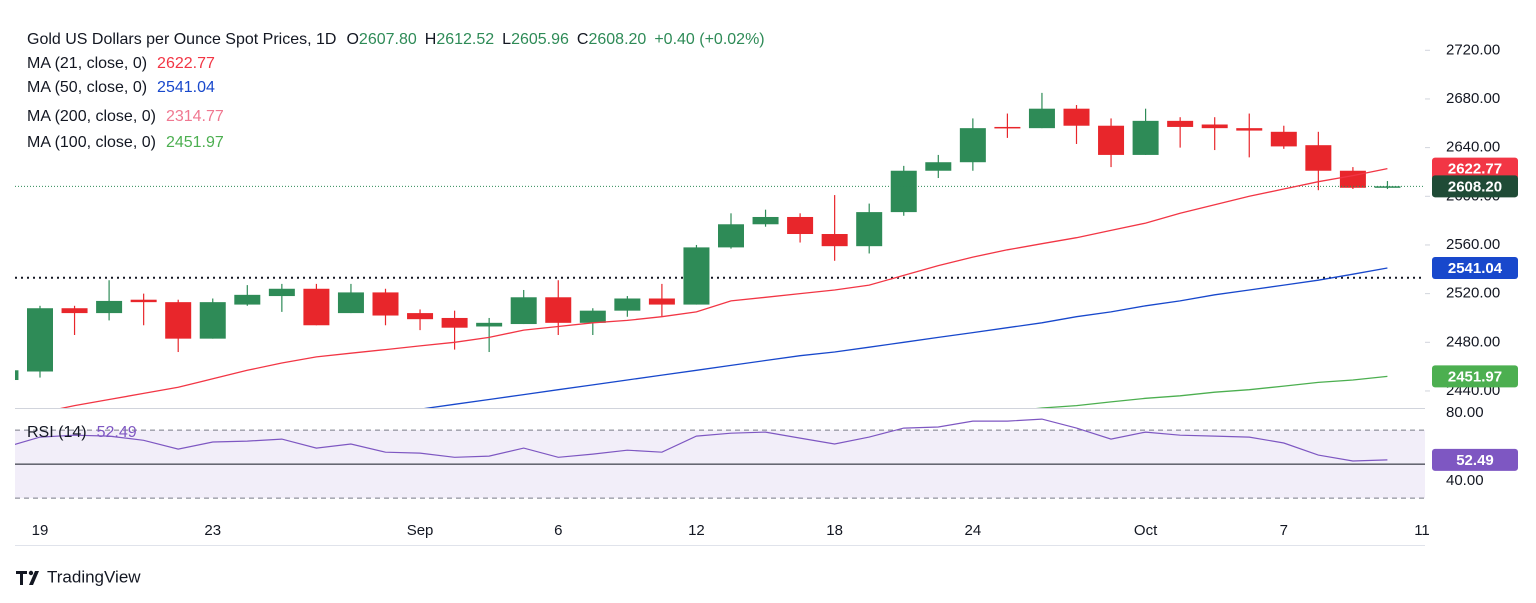 Image resolution: width=1536 pixels, height=603 pixels. I want to click on legend-value: 2622.77, so click(186, 63).